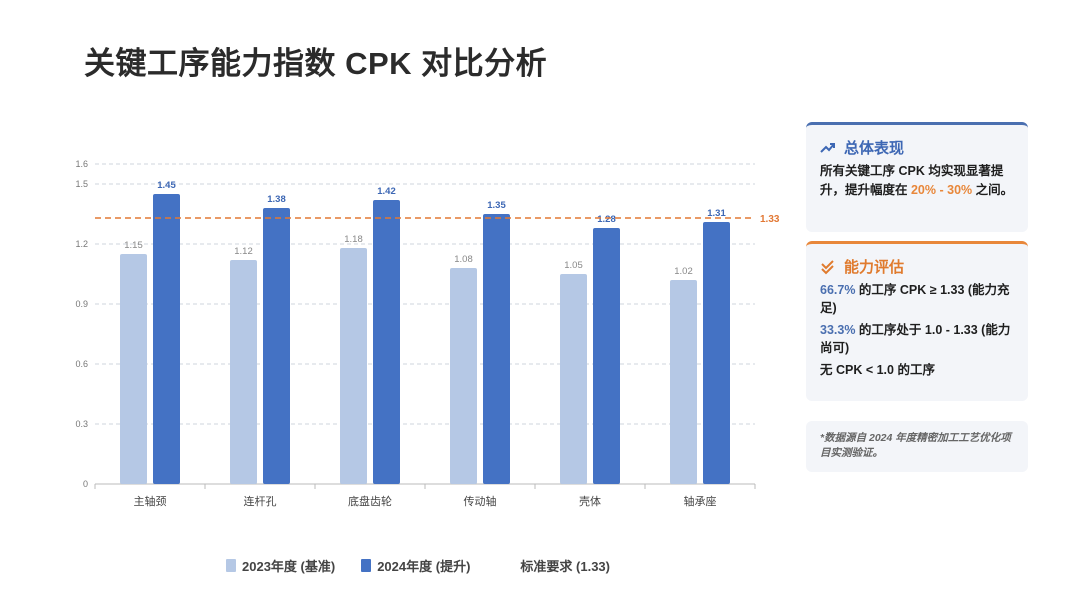 The image size is (1080, 608). Describe the element at coordinates (81, 364) in the screenshot. I see `y-tick-label: 0.6` at that location.